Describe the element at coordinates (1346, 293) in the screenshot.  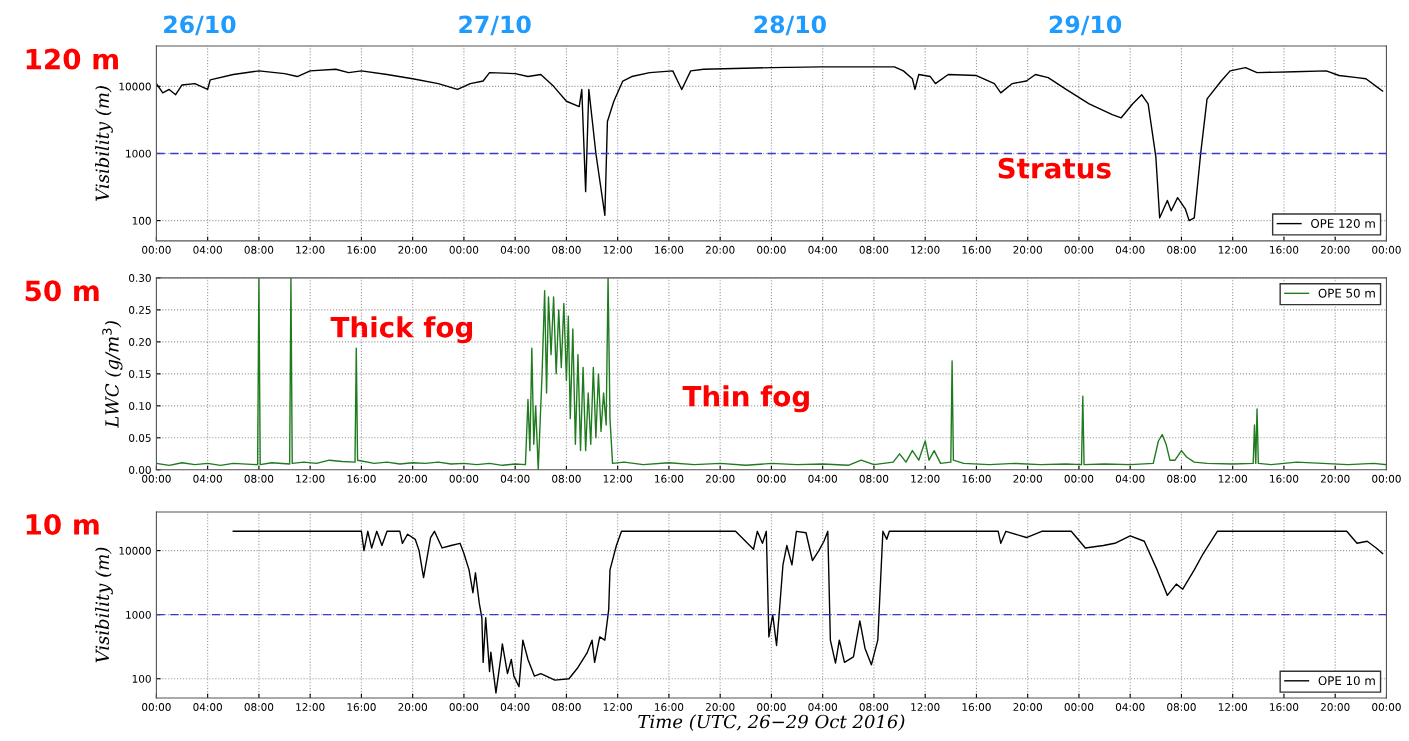
I see `legend-label: OPE 50 m` at that location.